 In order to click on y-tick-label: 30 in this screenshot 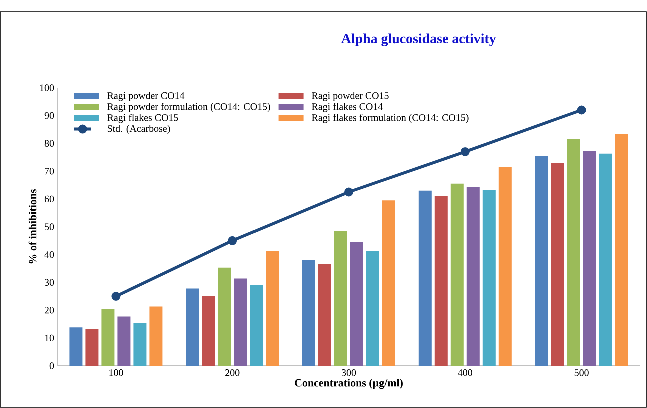, I will do `click(49, 282)`.